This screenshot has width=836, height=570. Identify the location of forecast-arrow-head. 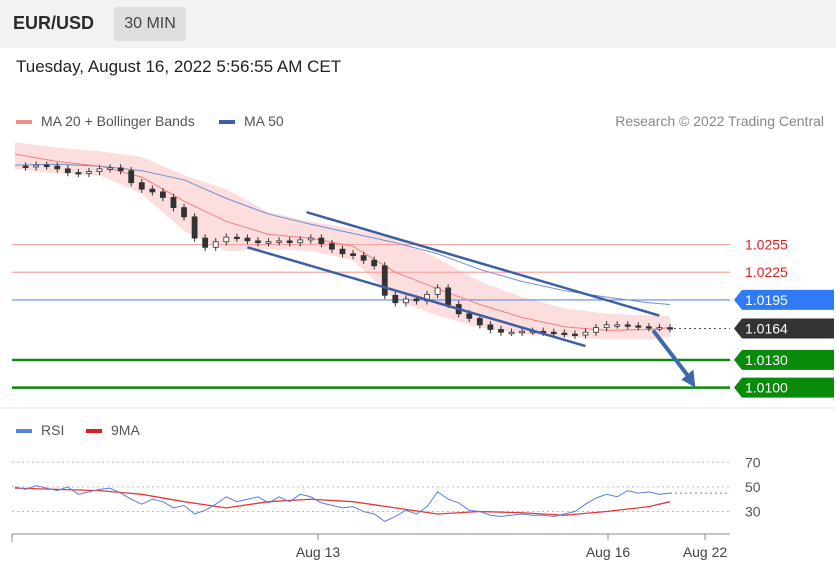
(688, 378).